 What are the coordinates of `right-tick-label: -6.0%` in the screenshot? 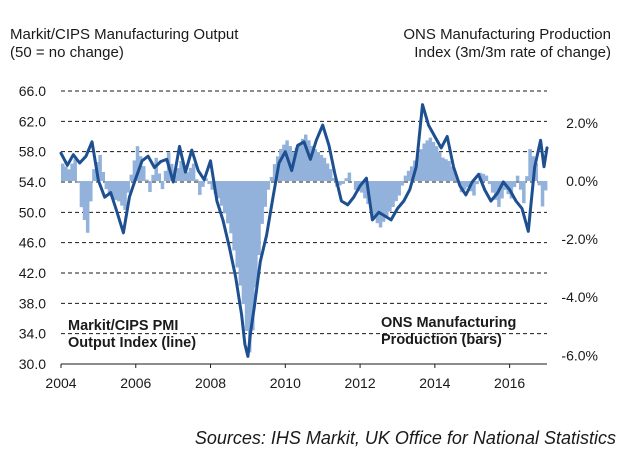 It's located at (579, 355).